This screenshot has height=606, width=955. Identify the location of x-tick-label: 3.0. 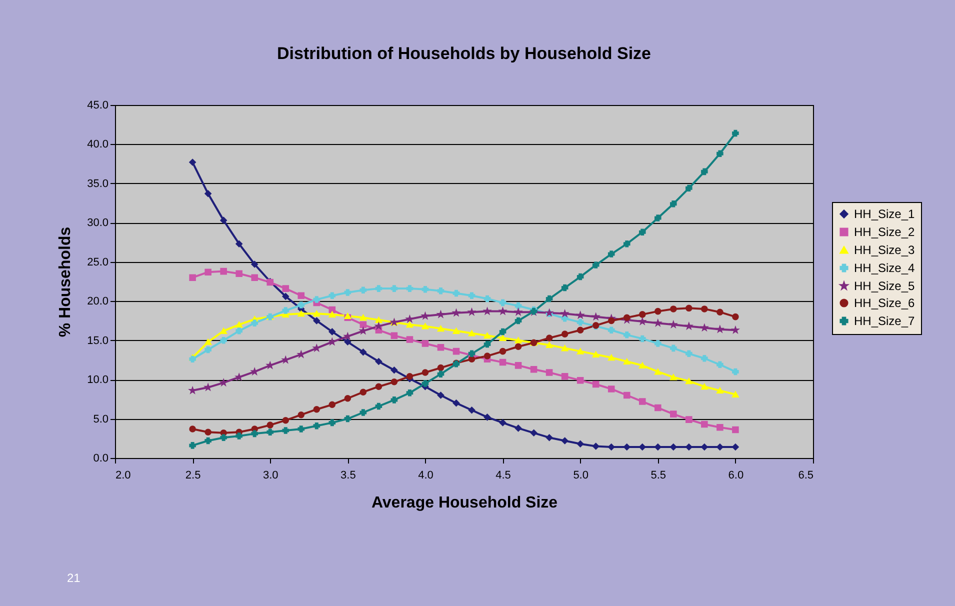
(270, 476).